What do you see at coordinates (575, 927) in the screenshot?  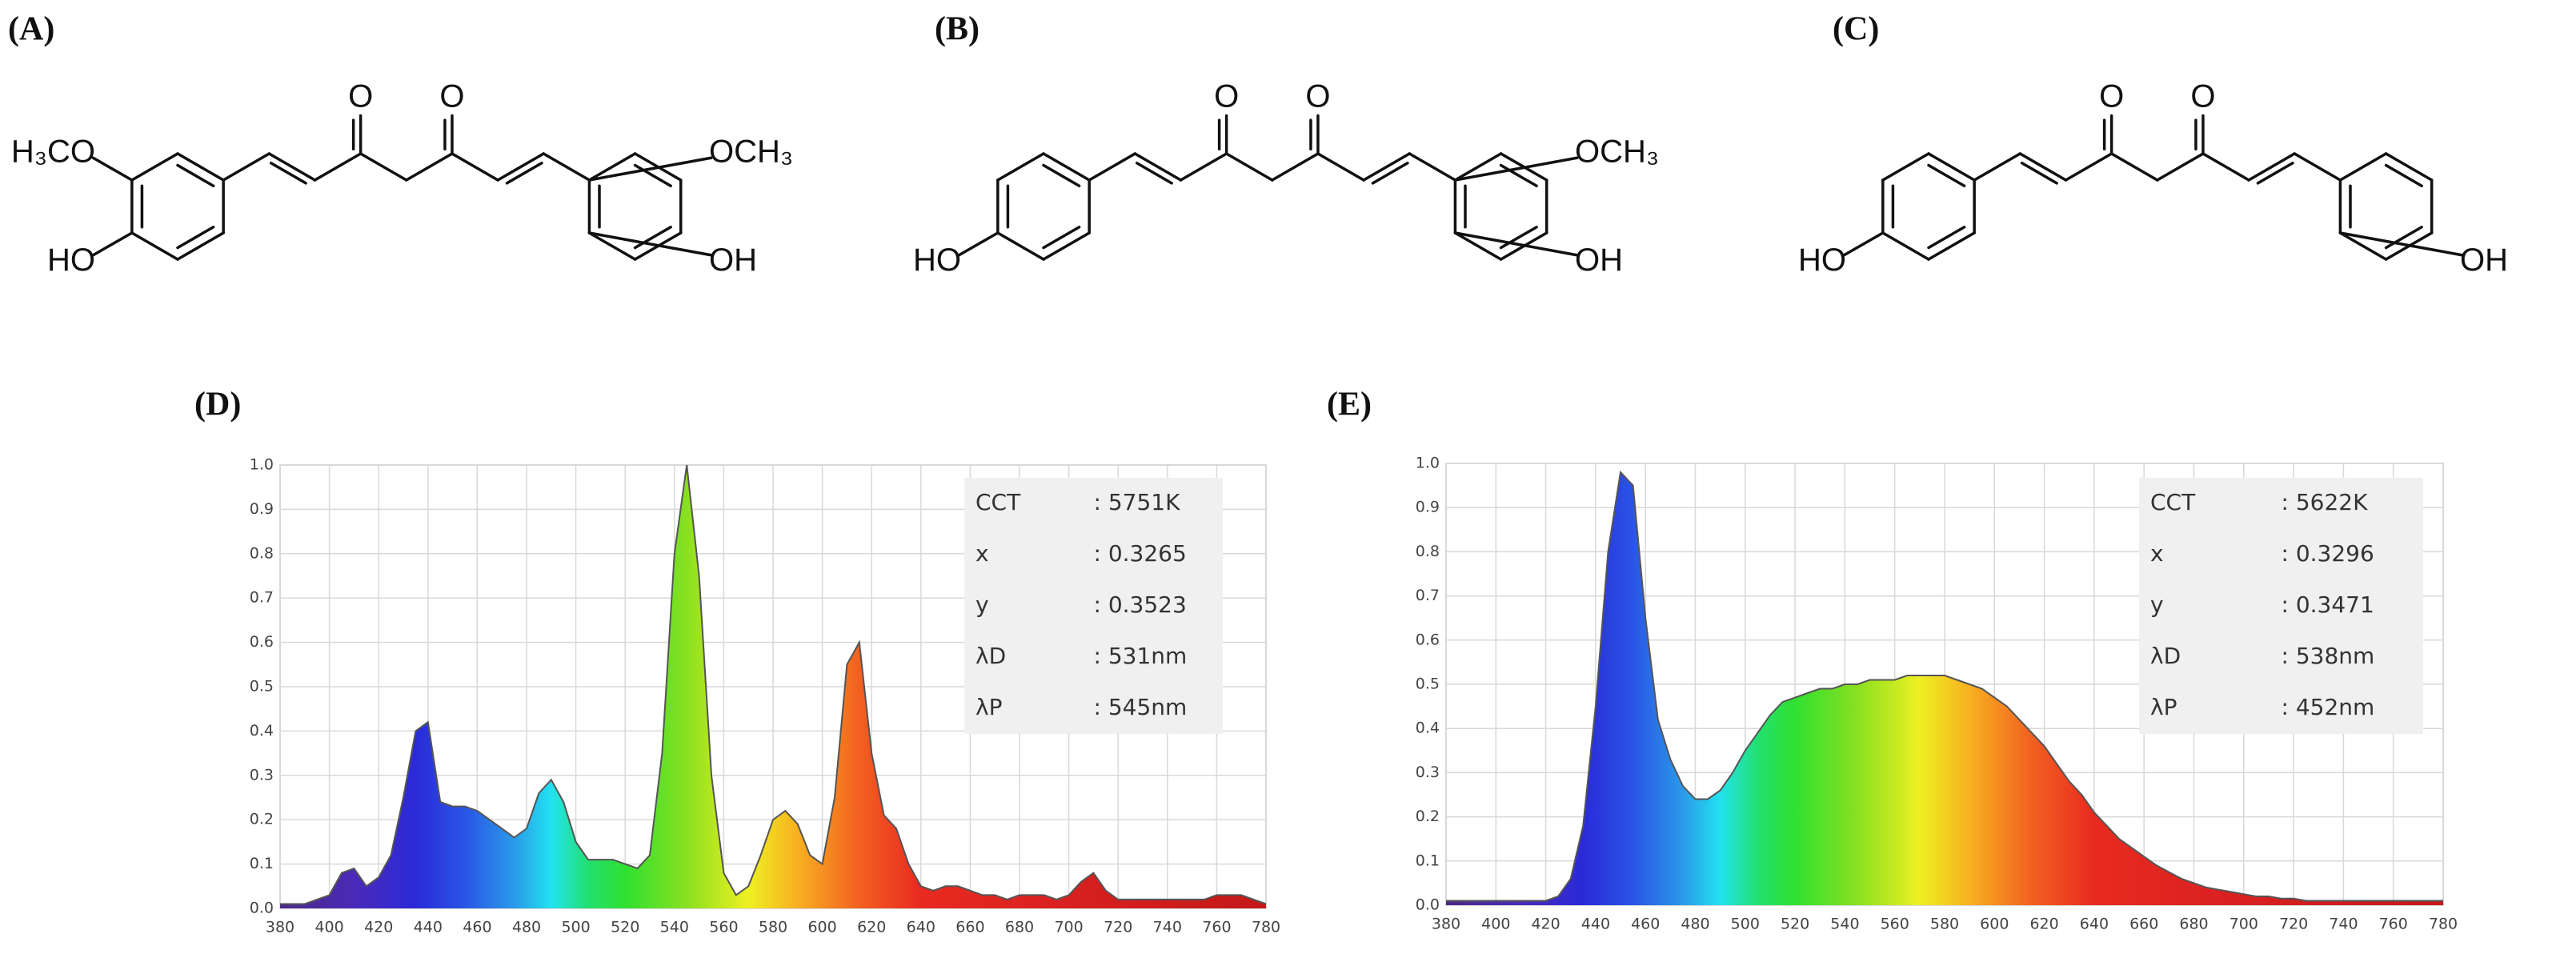 I see `x-tick-label: 500` at bounding box center [575, 927].